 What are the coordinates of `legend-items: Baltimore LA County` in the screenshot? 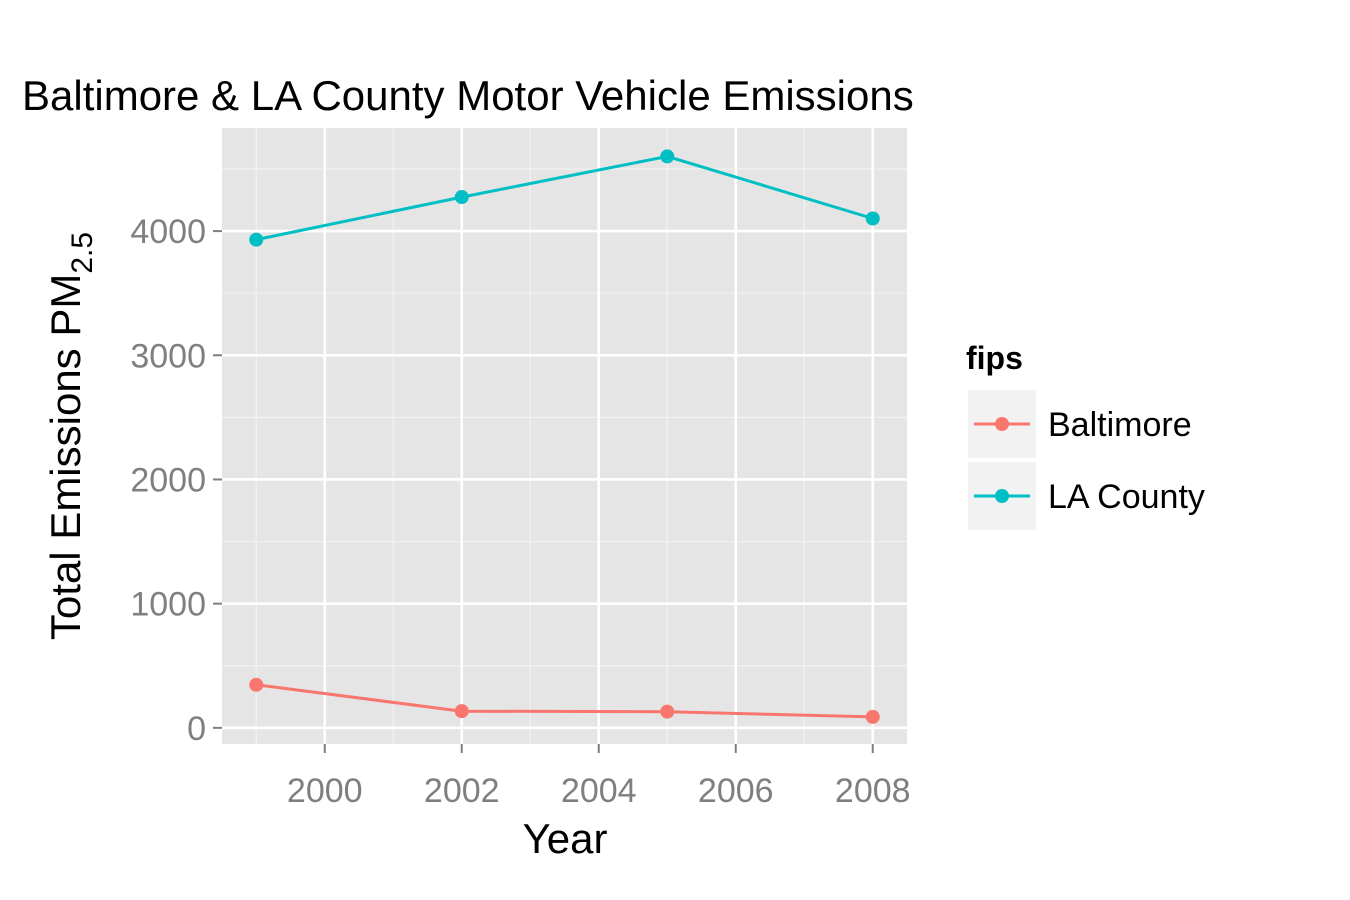 It's located at (1086, 460).